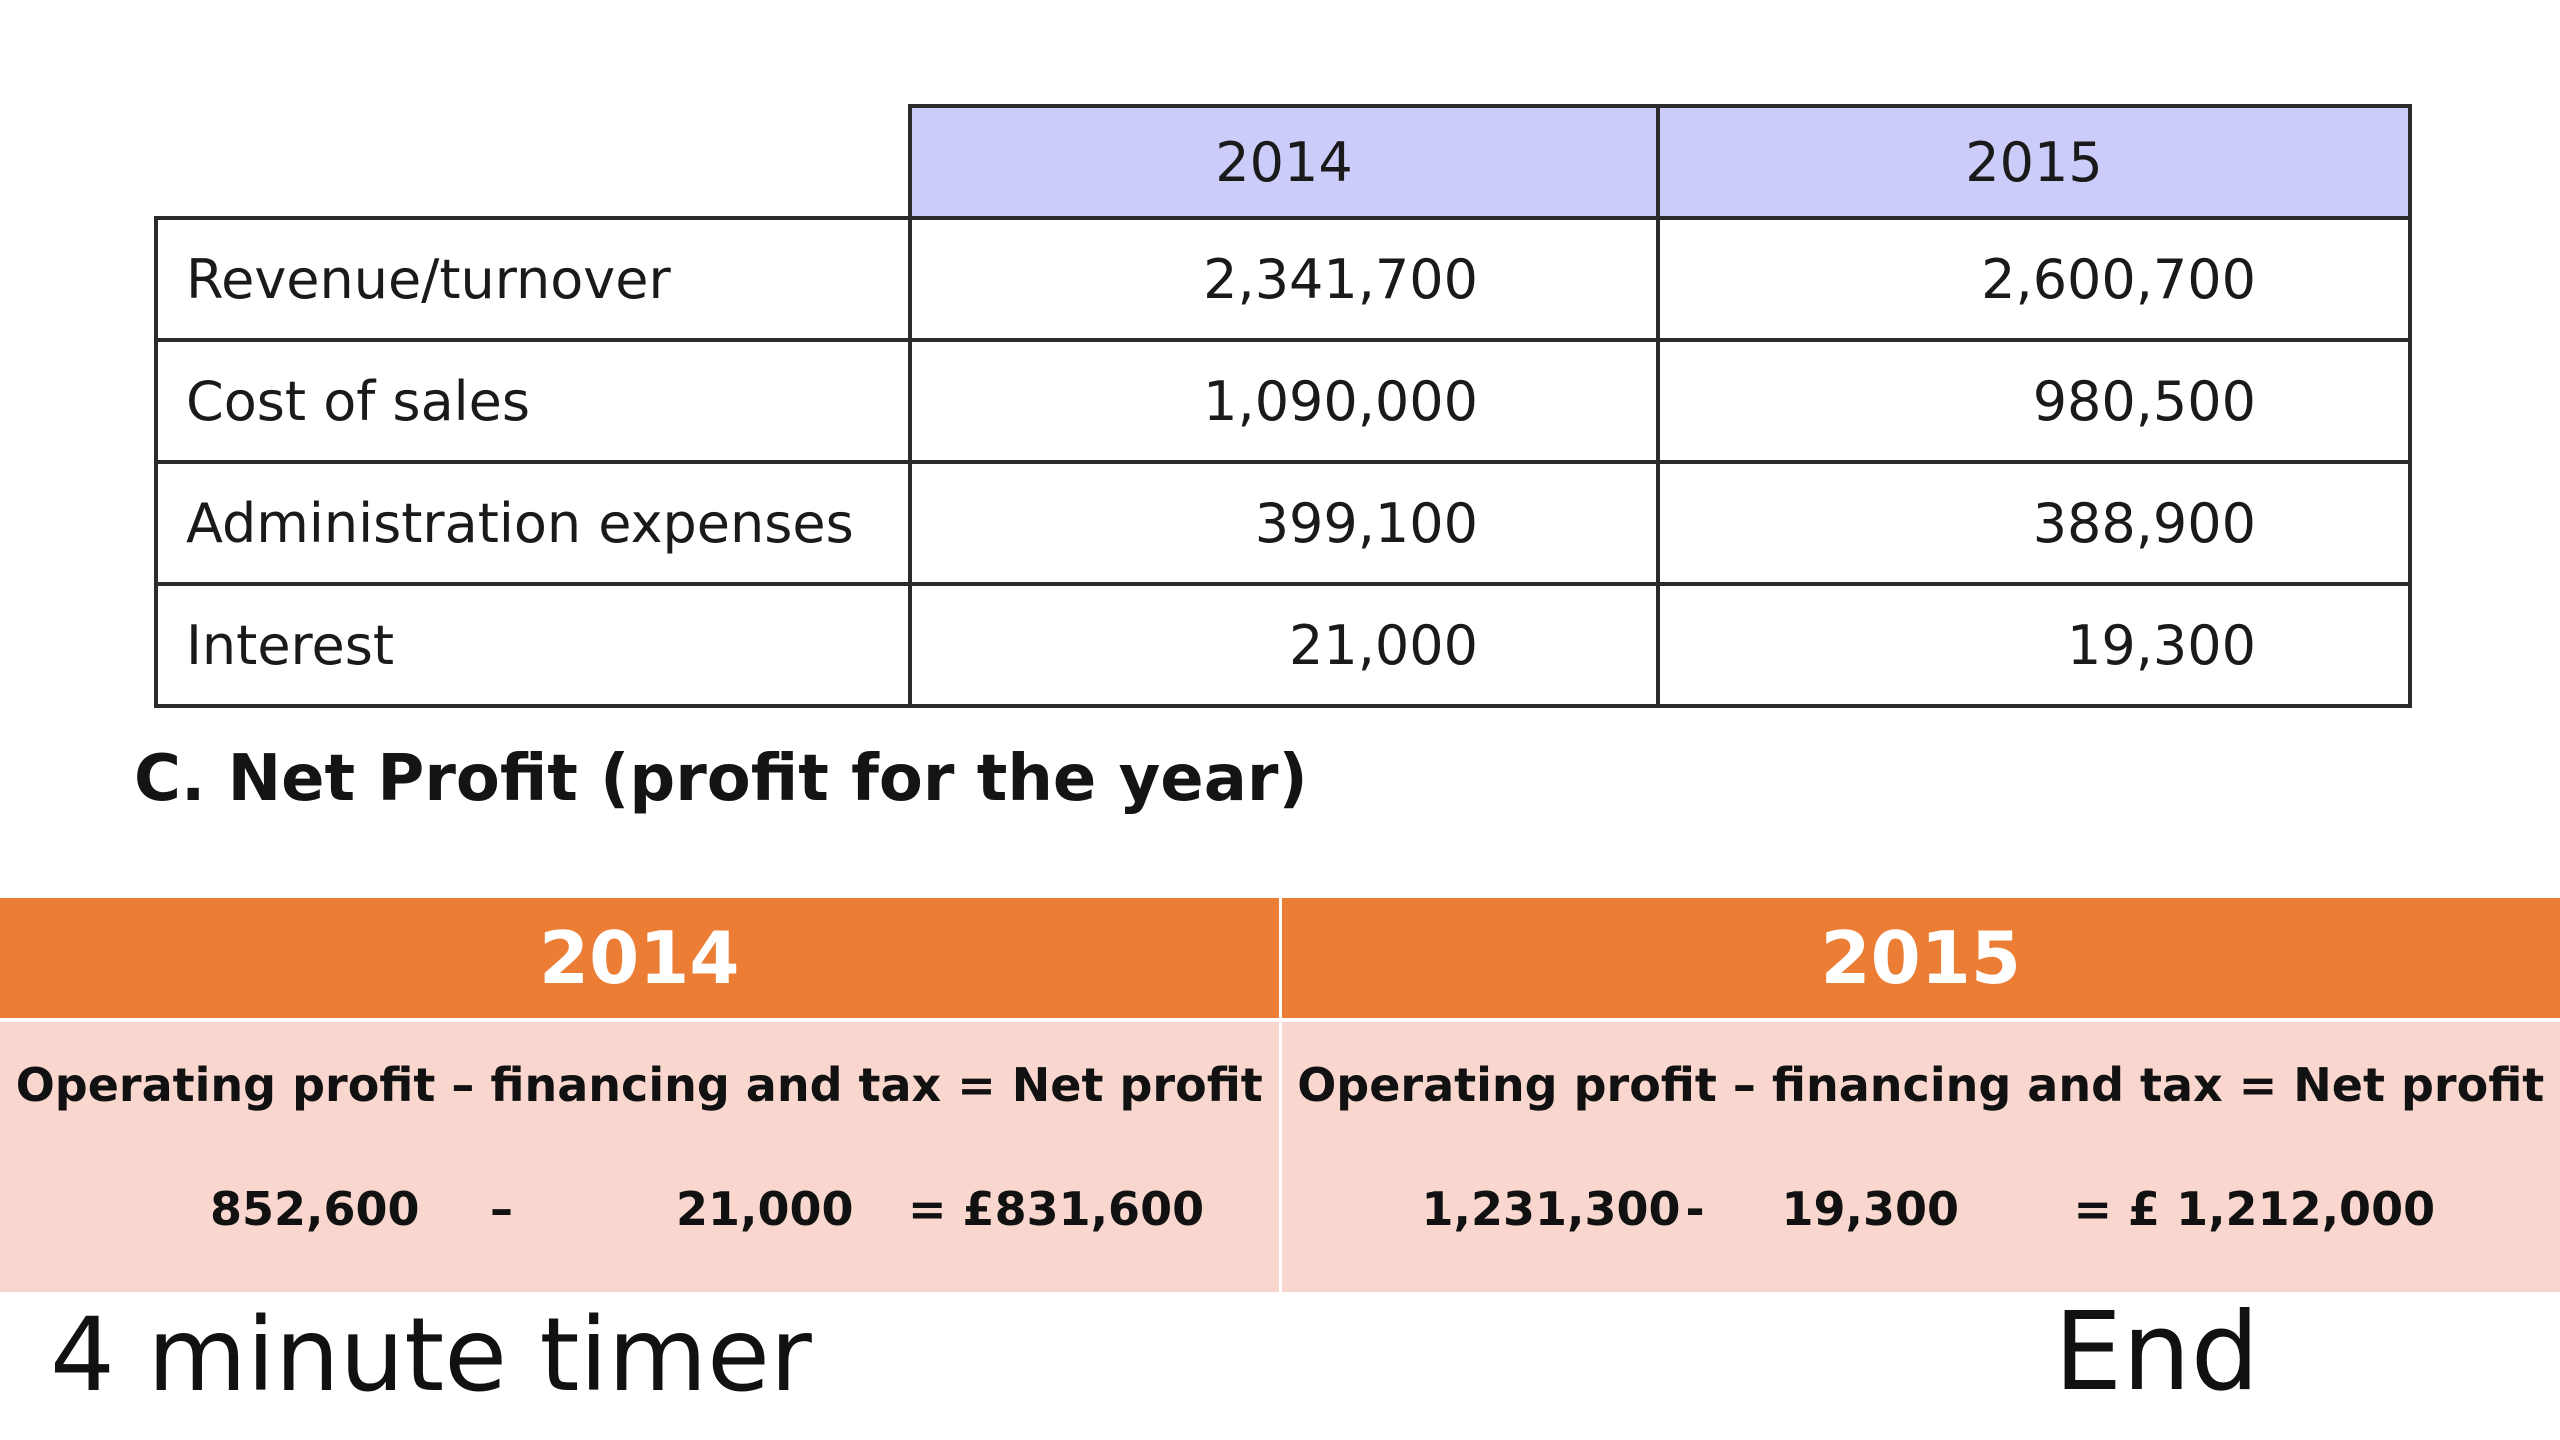  I want to click on timer-label: 4 minute timer, so click(431, 1355).